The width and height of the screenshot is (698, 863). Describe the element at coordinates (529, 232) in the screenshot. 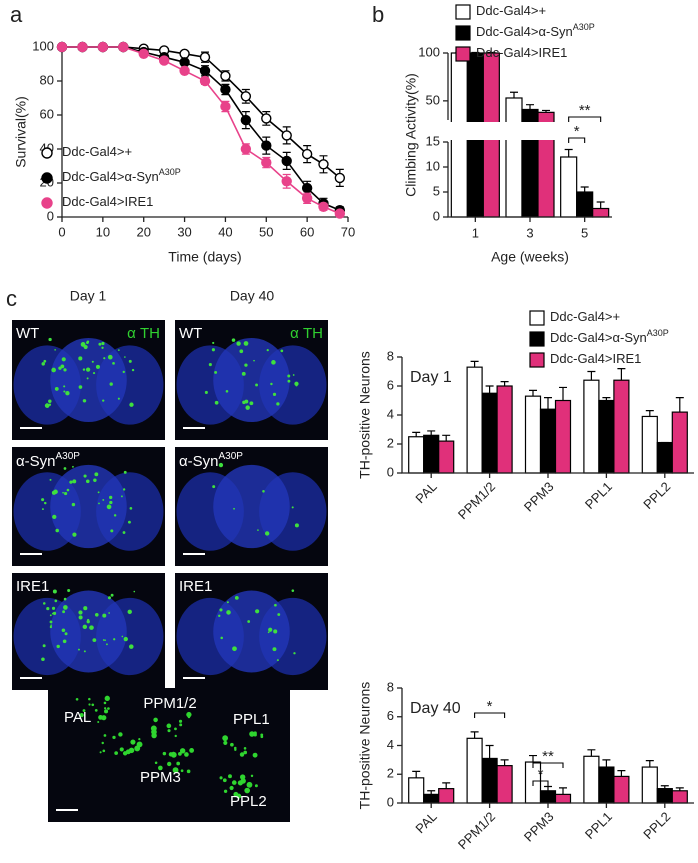

I see `x-tick-label: 3` at that location.